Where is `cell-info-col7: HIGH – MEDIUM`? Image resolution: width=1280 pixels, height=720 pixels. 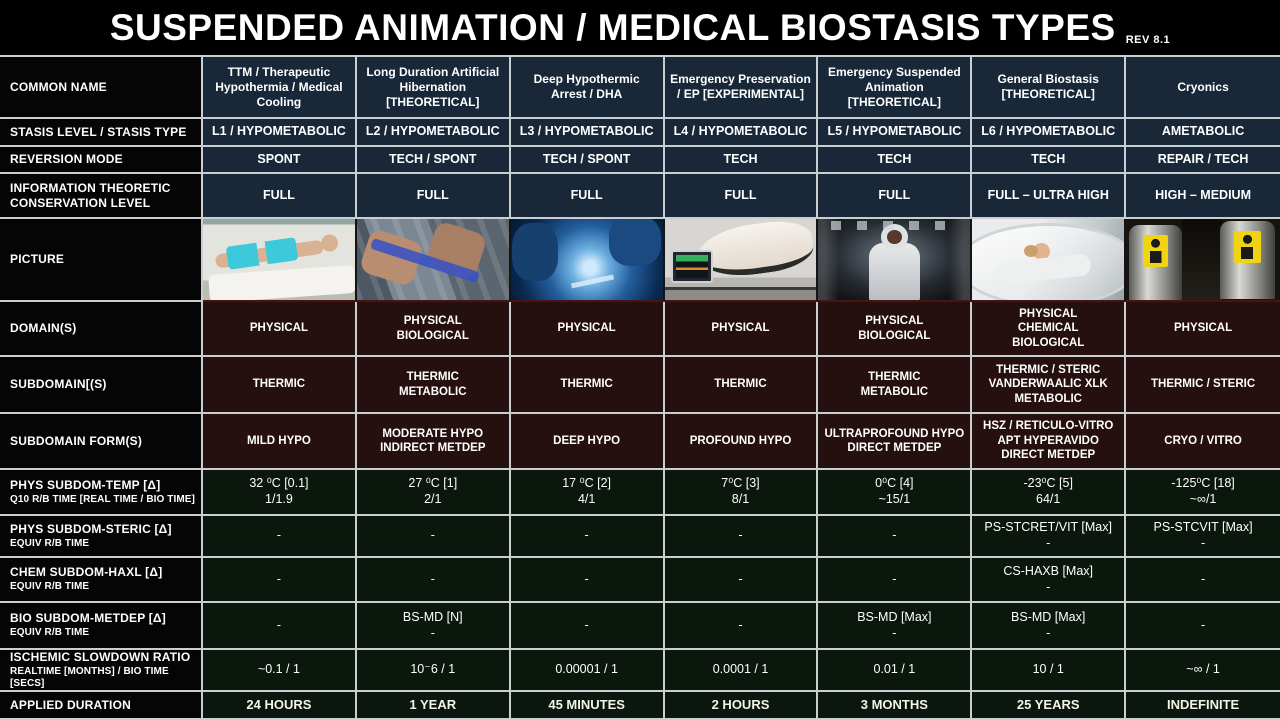 cell-info-col7: HIGH – MEDIUM is located at coordinates (1203, 196).